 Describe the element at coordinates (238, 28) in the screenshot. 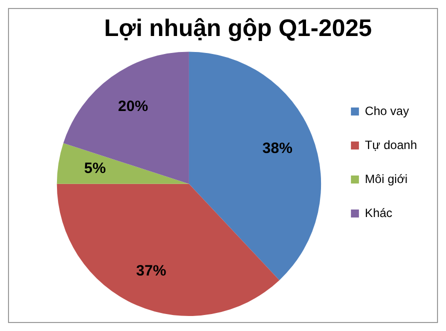

I see `chart-title: Lợi nhuận gộp Q1-2025` at that location.